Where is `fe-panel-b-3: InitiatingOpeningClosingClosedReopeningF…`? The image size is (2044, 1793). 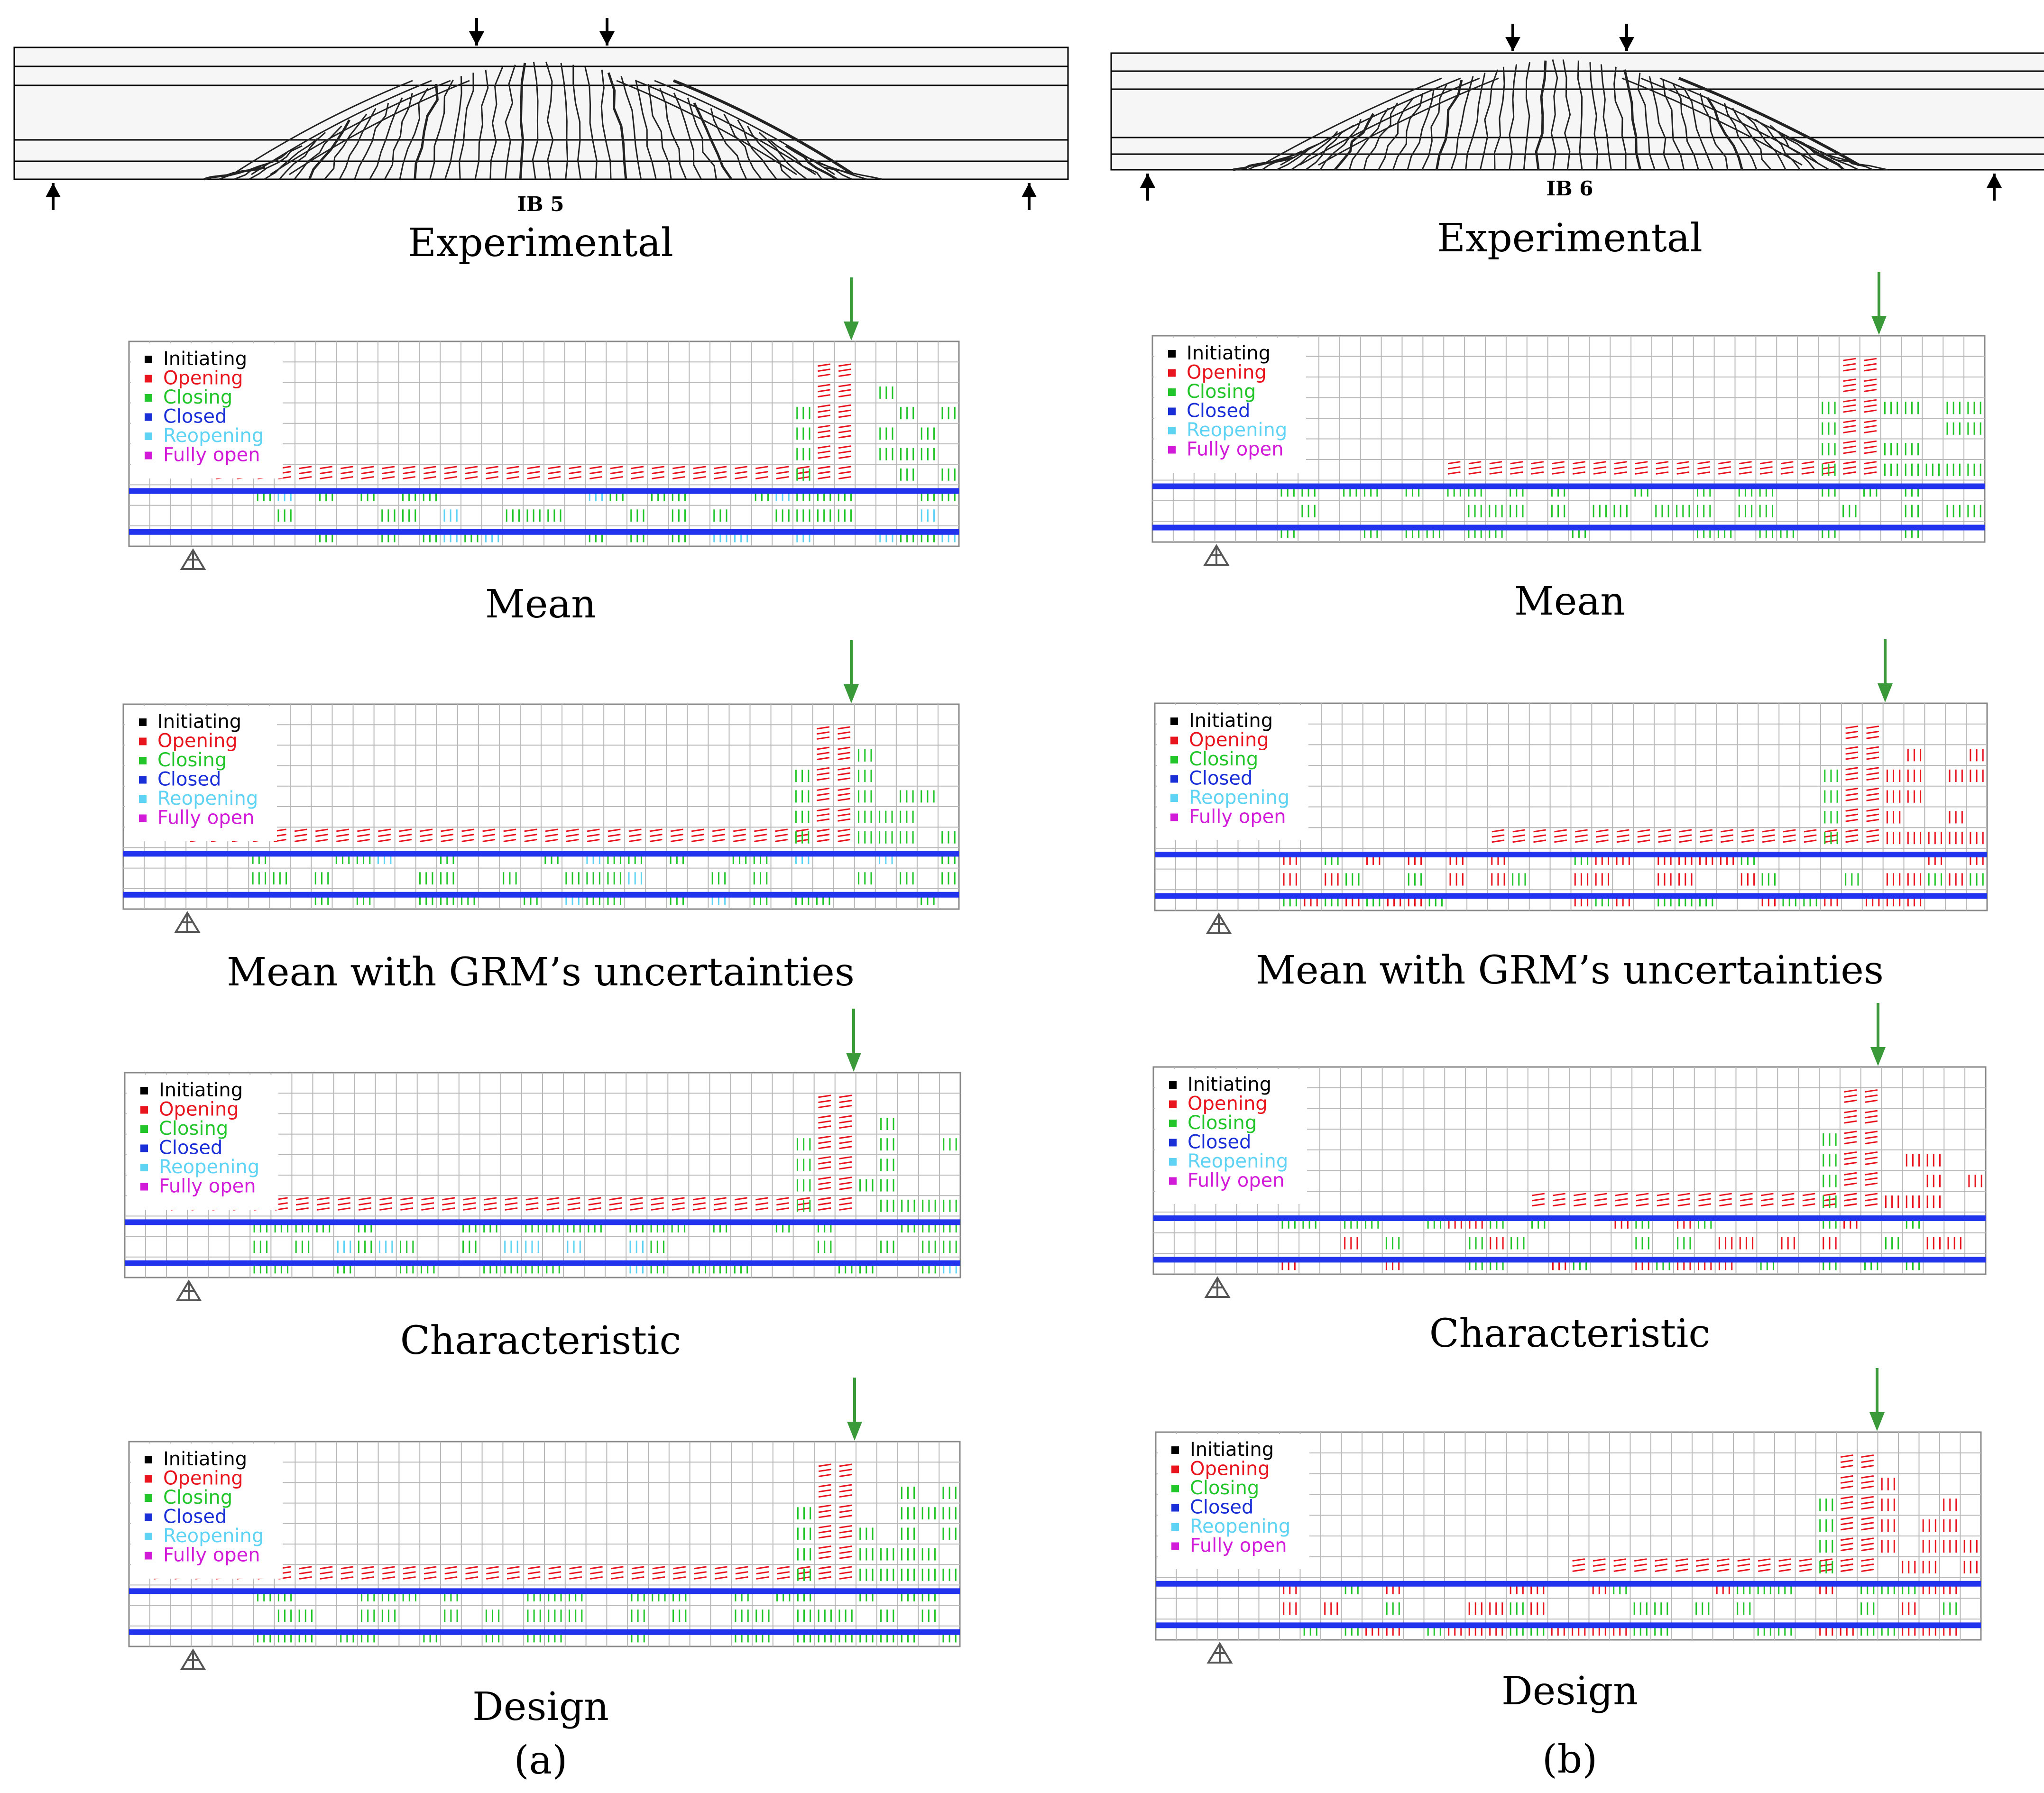
fe-panel-b-3: InitiatingOpeningClosingClosedReopeningF… is located at coordinates (1569, 1150).